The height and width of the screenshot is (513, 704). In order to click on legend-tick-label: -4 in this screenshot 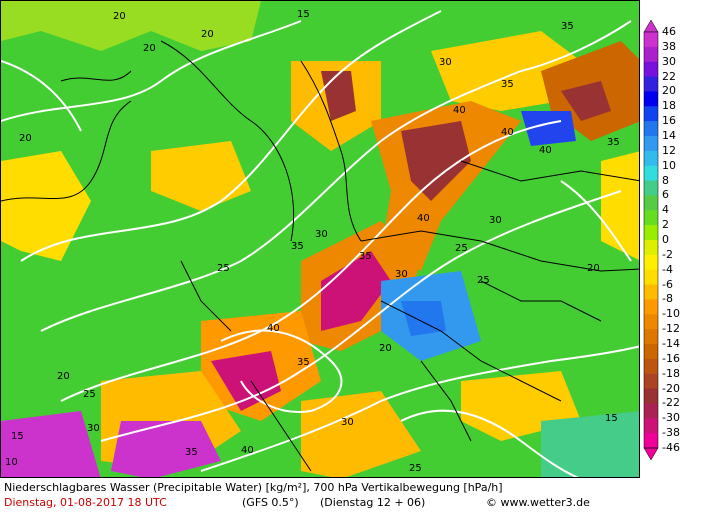, I will do `click(667, 269)`.